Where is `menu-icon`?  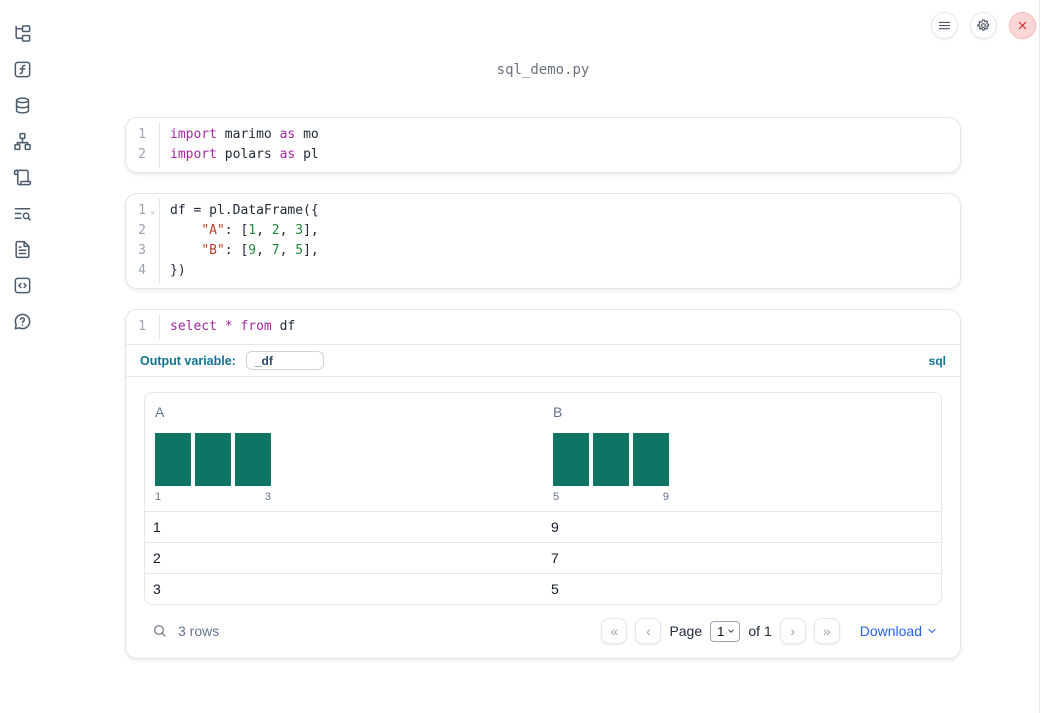 menu-icon is located at coordinates (944, 25).